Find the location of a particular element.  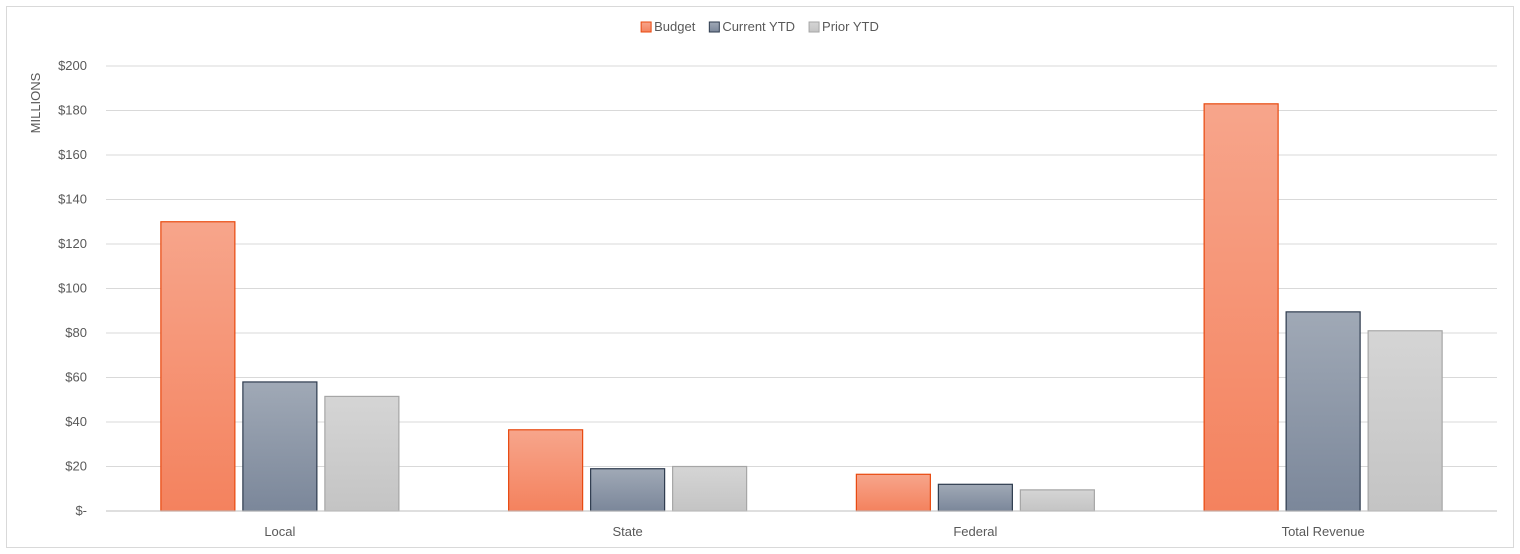

bar-budget-federal is located at coordinates (893, 492).